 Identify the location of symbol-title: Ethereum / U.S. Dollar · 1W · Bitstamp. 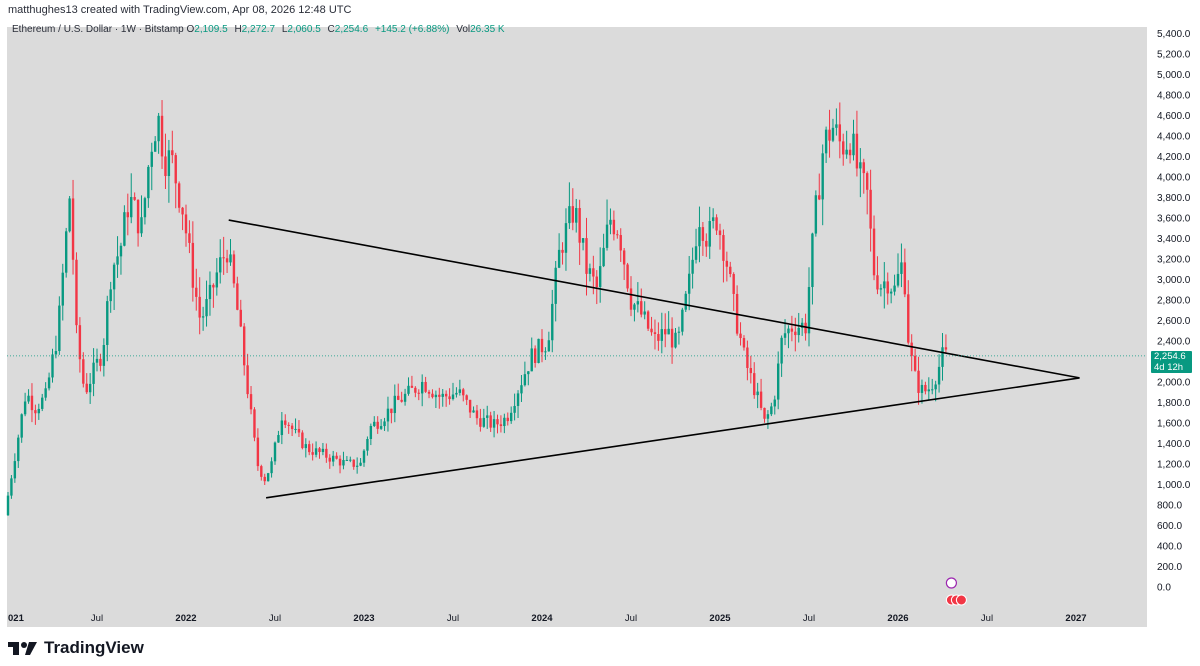
(98, 29).